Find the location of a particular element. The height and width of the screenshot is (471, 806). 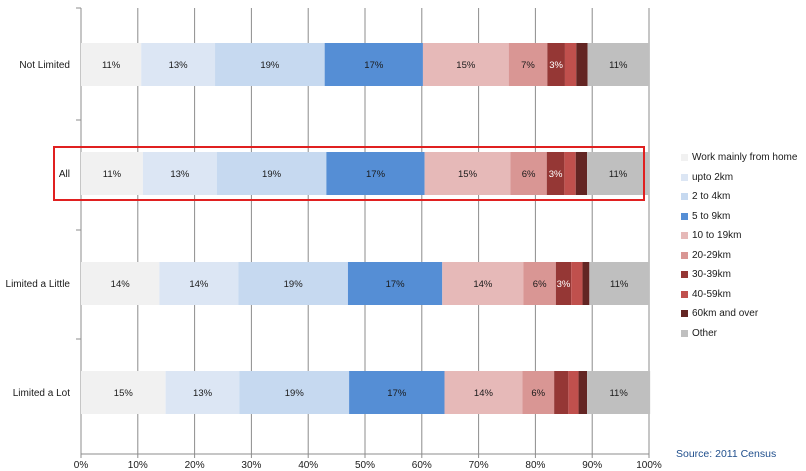

legend-item: Other is located at coordinates (739, 334).